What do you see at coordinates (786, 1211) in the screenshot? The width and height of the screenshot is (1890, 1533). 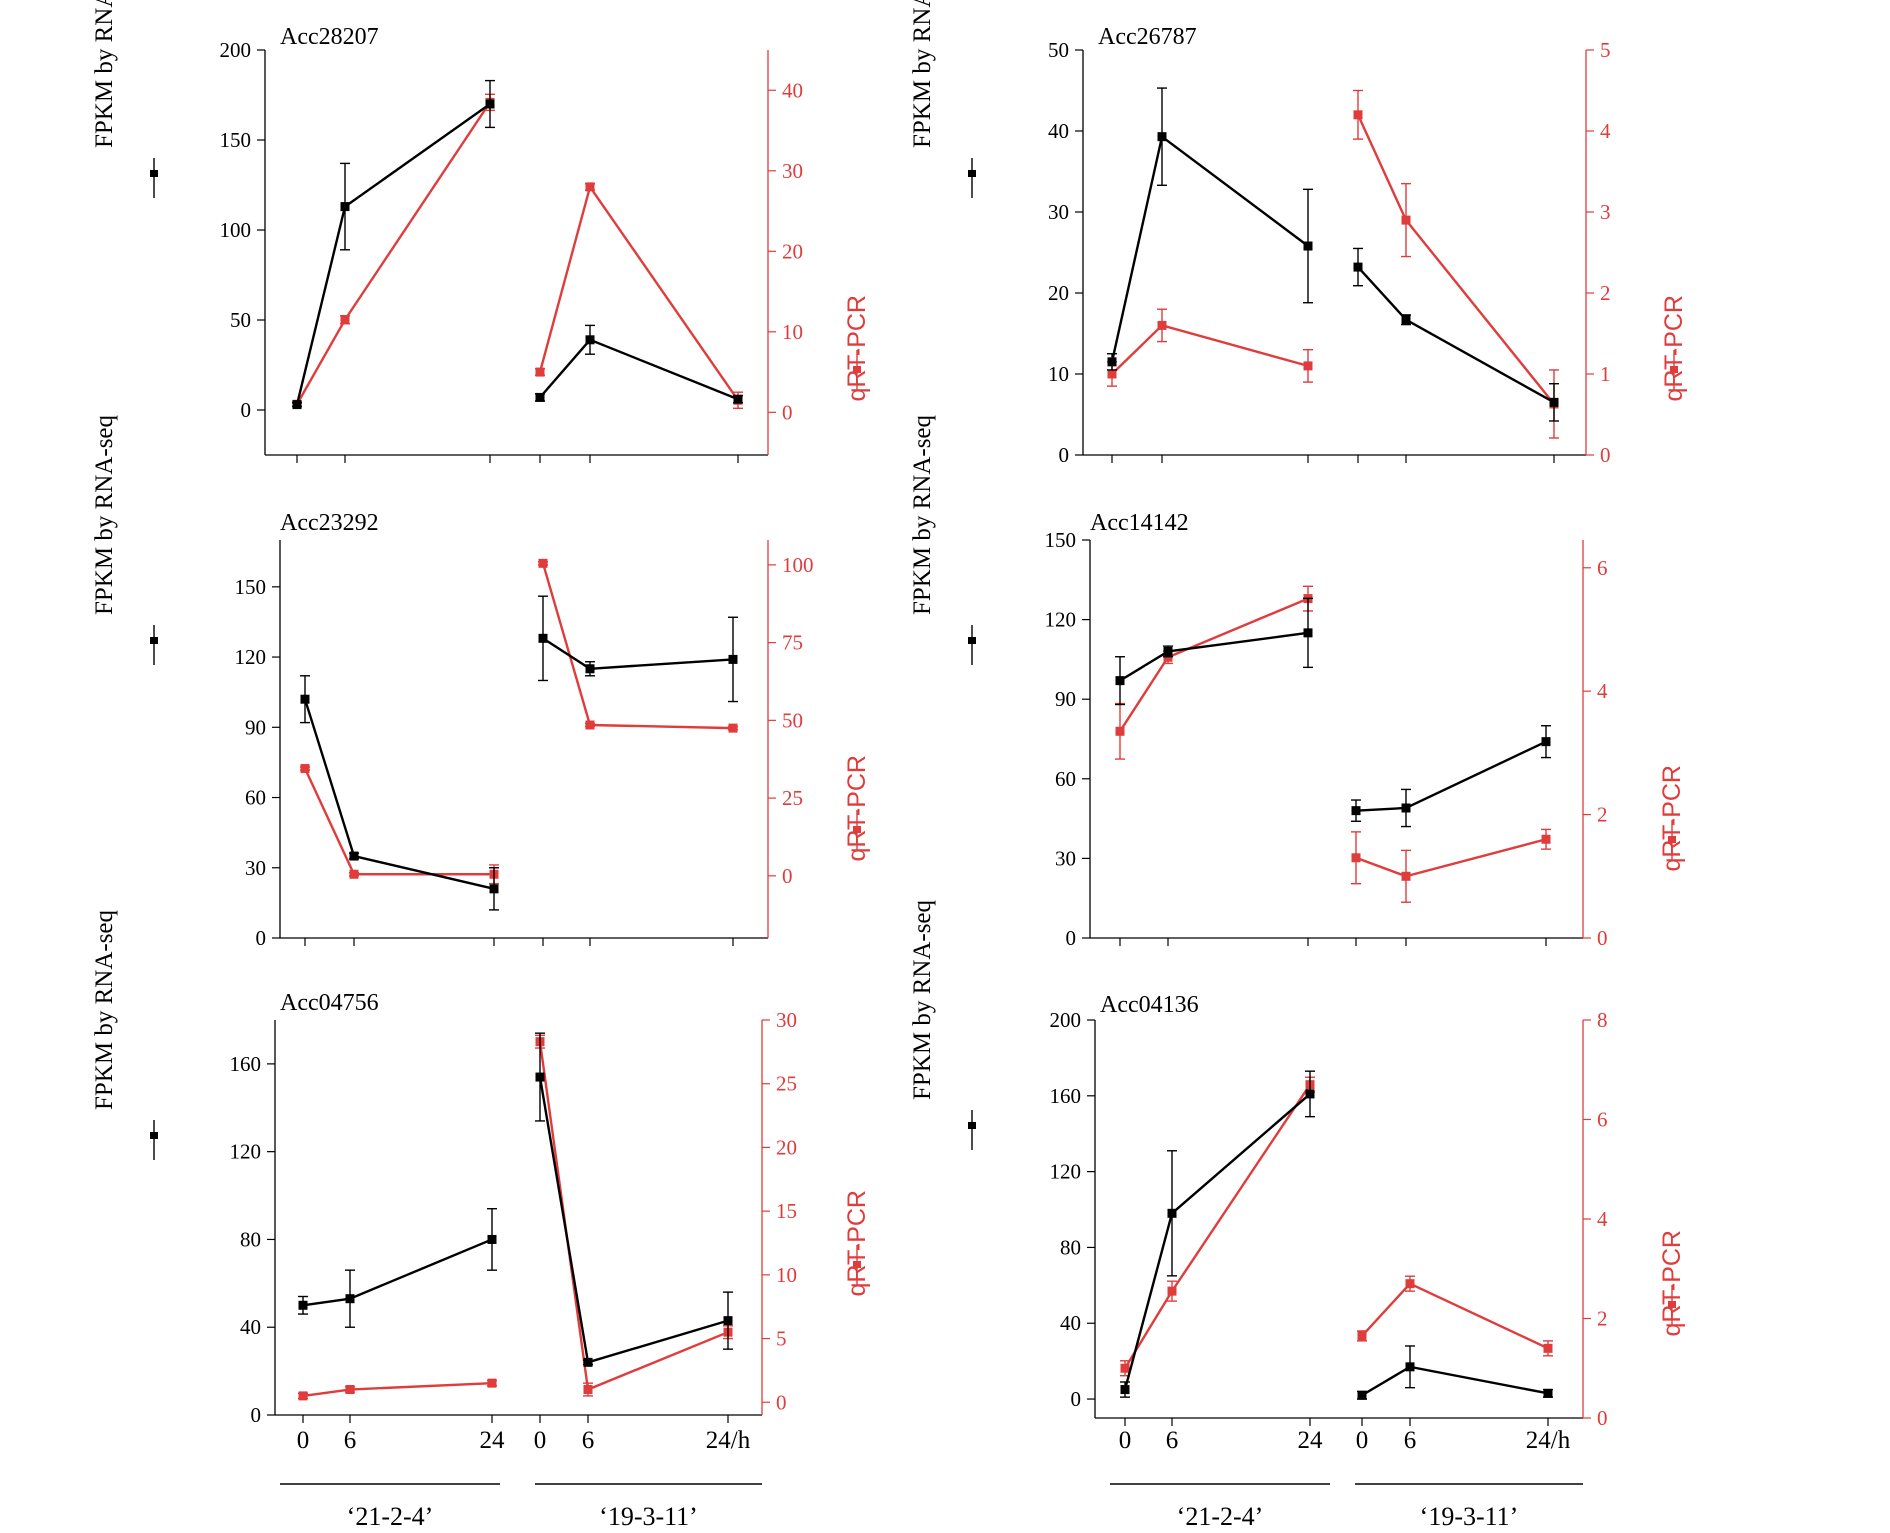 I see `right-y-tick-label: 15` at bounding box center [786, 1211].